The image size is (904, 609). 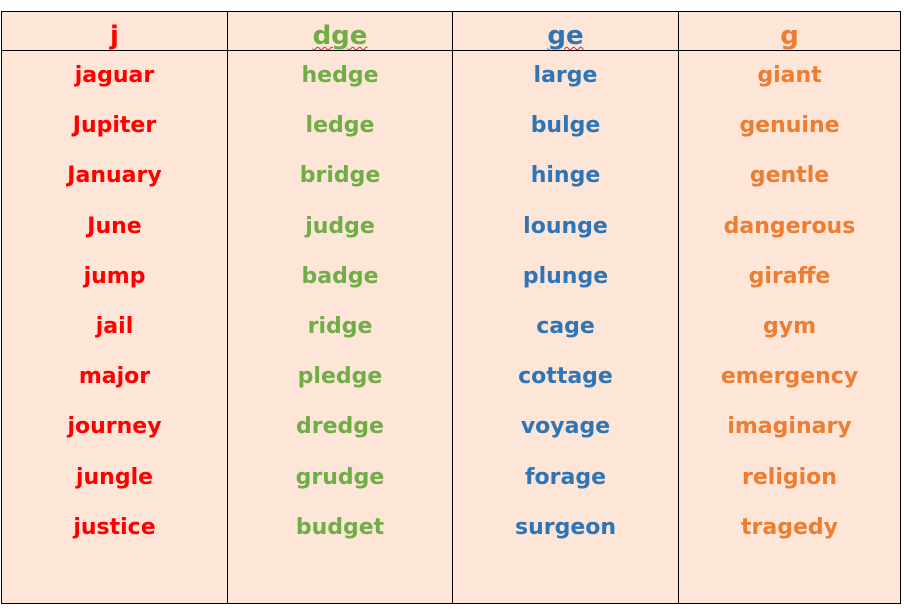 What do you see at coordinates (114, 36) in the screenshot?
I see `heading-text: j` at bounding box center [114, 36].